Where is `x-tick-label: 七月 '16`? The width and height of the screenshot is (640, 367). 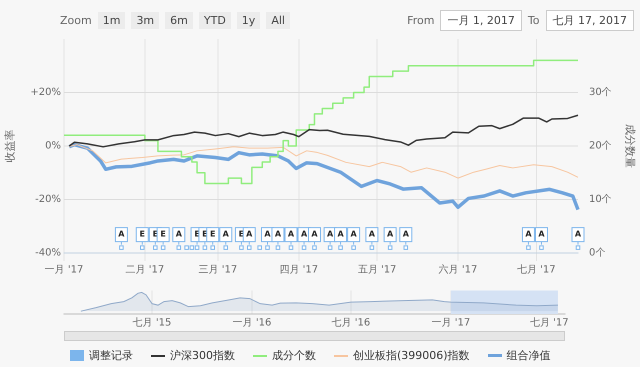 x-tick-label: 七月 '16 is located at coordinates (351, 322).